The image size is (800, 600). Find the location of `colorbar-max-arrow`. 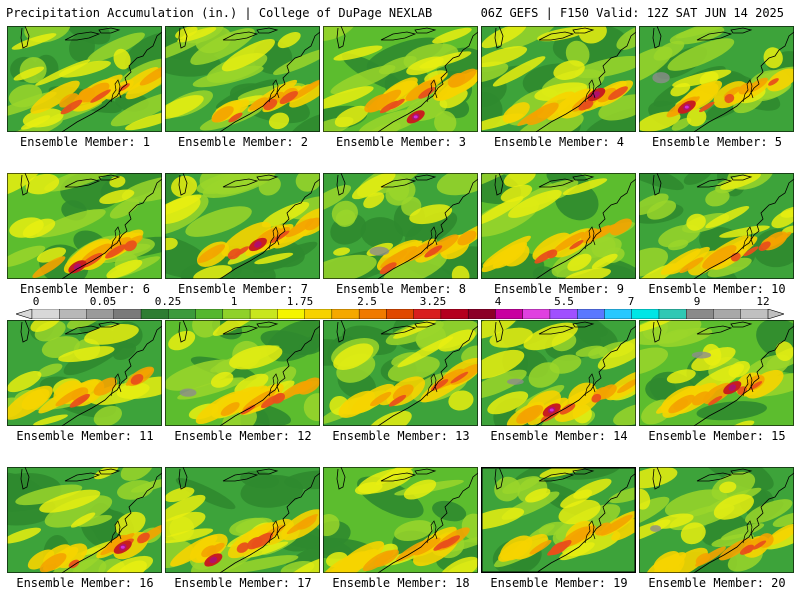

colorbar-max-arrow is located at coordinates (775, 314).